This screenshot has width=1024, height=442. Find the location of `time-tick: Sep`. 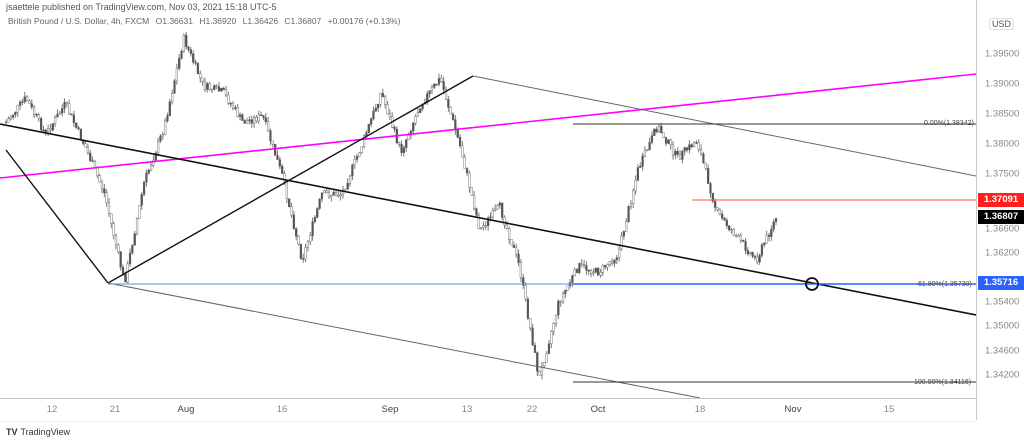

time-tick: Sep is located at coordinates (390, 409).